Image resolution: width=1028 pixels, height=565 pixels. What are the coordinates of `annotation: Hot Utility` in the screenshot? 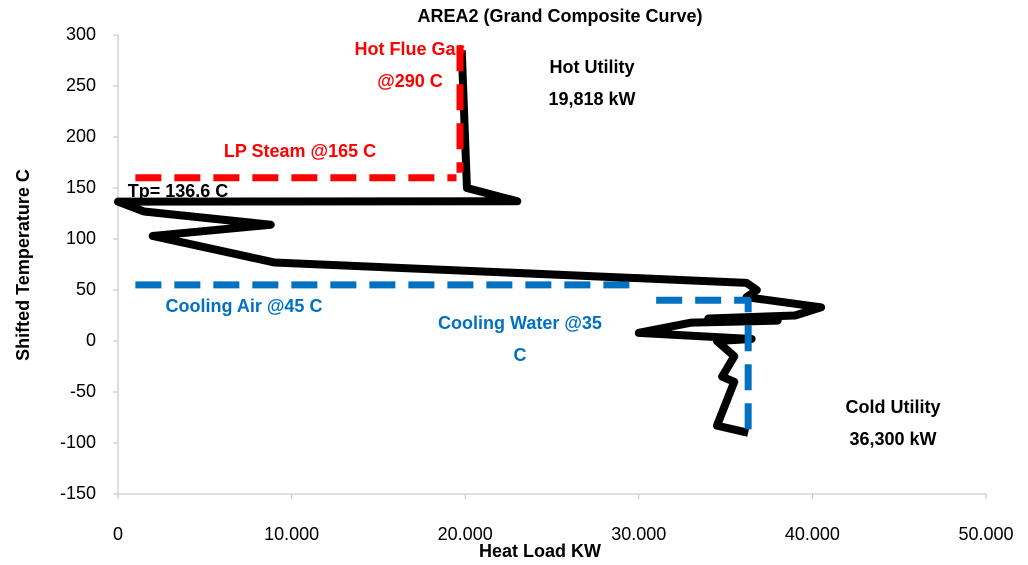 It's located at (592, 67).